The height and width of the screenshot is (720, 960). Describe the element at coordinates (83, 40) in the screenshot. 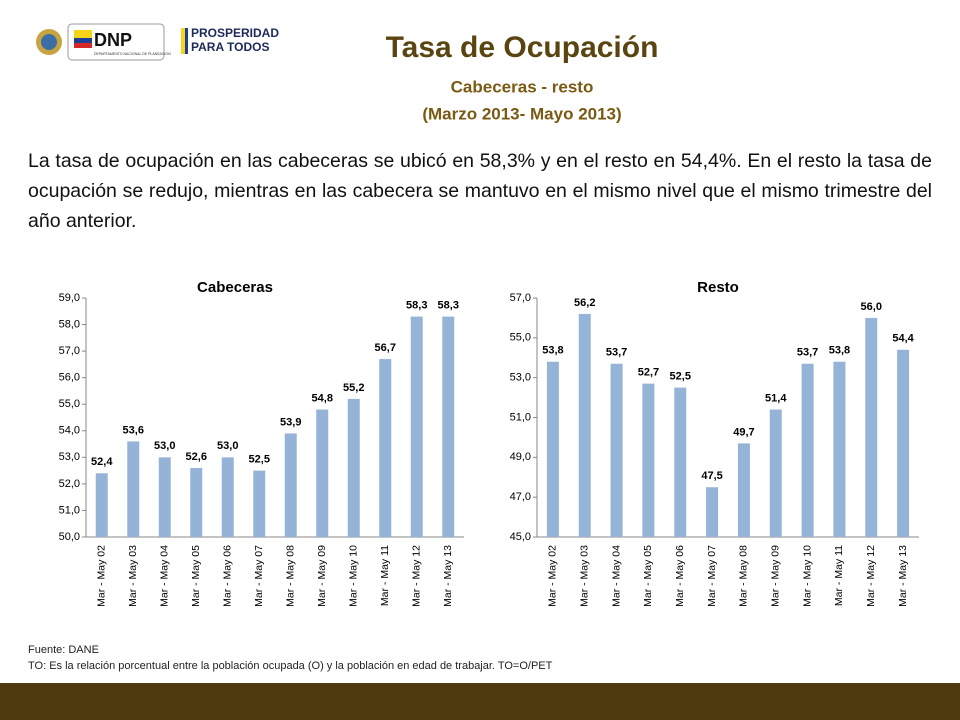

I see `flag-blue` at that location.